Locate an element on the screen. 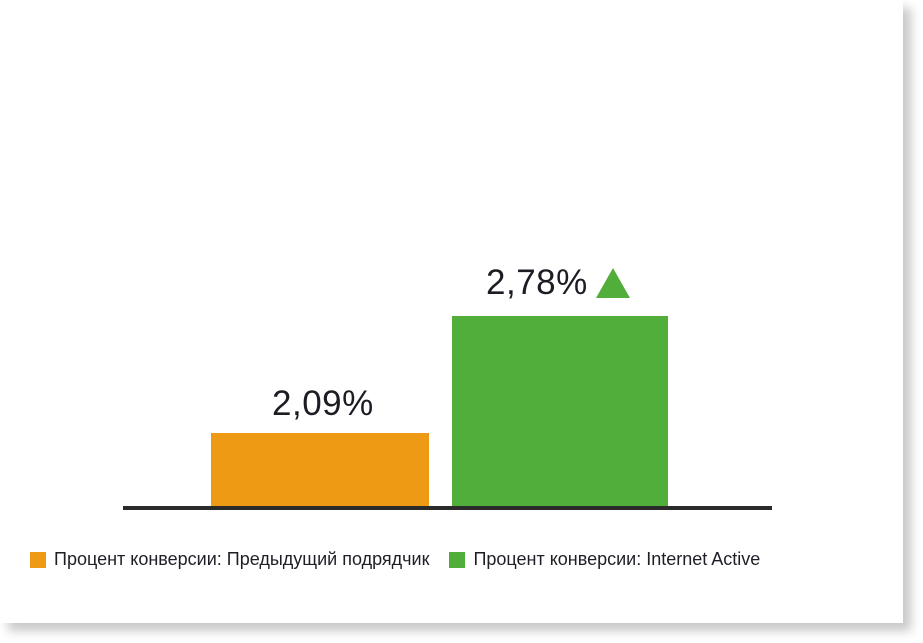  bar-internet-active is located at coordinates (560, 412).